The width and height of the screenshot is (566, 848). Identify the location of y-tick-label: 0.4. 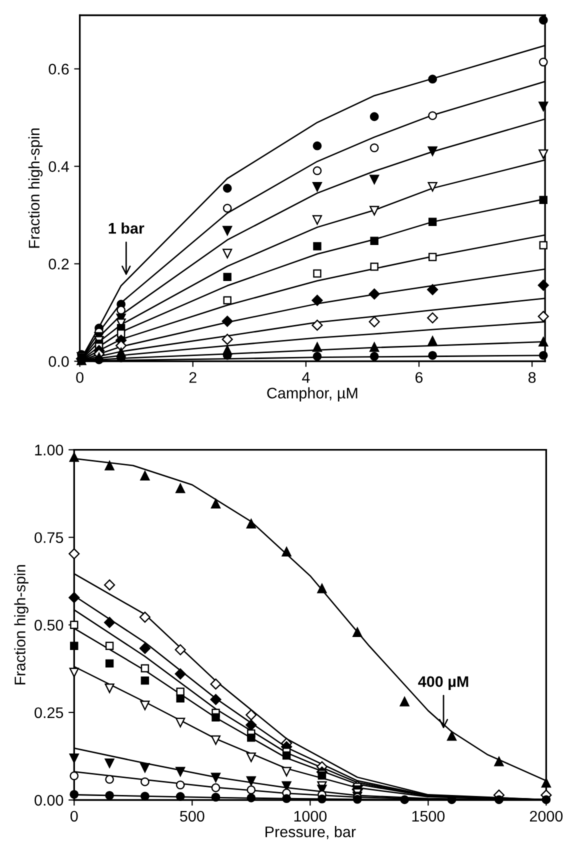
(58, 166).